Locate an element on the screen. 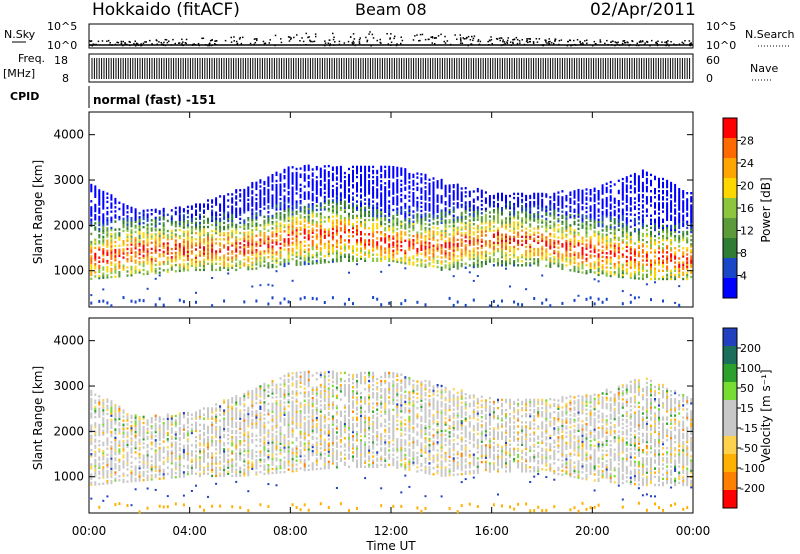 Image resolution: width=800 pixels, height=554 pixels. freq-tick-bottom: 8 is located at coordinates (65, 78).